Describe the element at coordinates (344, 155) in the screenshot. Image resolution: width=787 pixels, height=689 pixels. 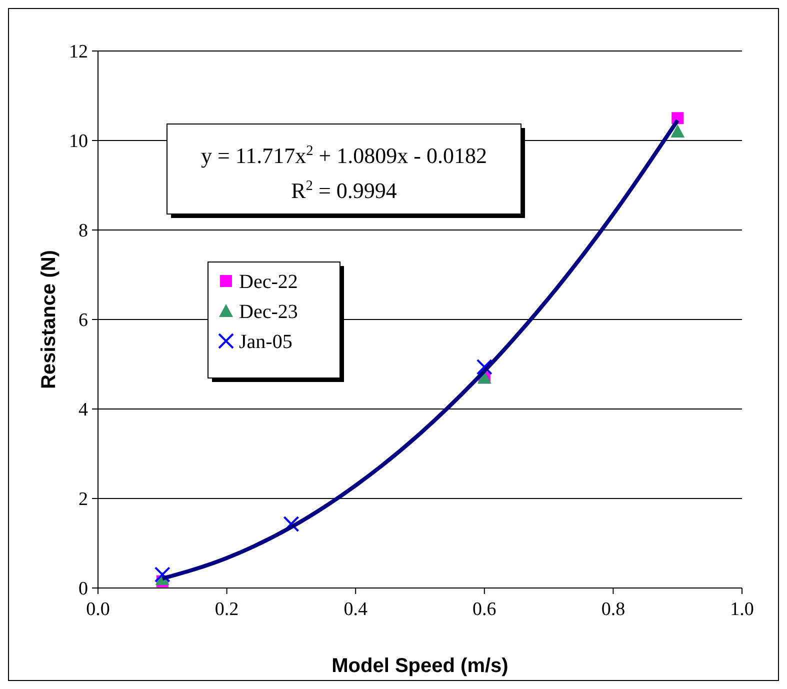
I see `annotation: y = 11.717x$^{2}$ + 1.0809x - 0.0182` at that location.